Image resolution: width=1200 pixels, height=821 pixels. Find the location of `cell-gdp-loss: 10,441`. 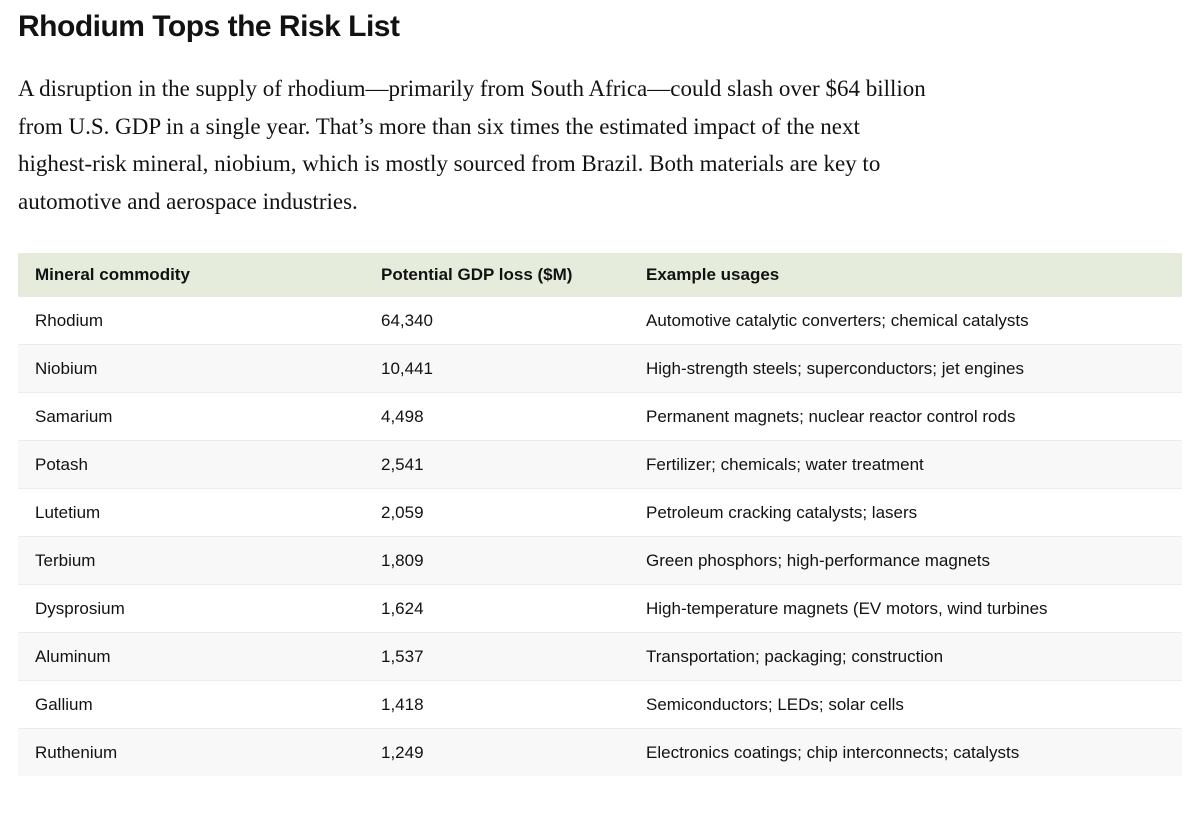

cell-gdp-loss: 10,441 is located at coordinates (496, 368).